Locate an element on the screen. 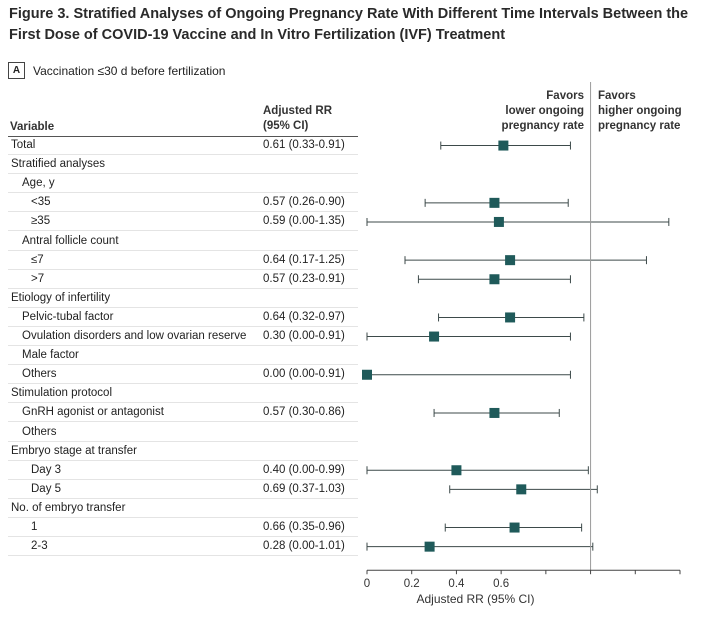 The width and height of the screenshot is (720, 618). row-rr-value: 0.59 (0.00-1.35) is located at coordinates (304, 221).